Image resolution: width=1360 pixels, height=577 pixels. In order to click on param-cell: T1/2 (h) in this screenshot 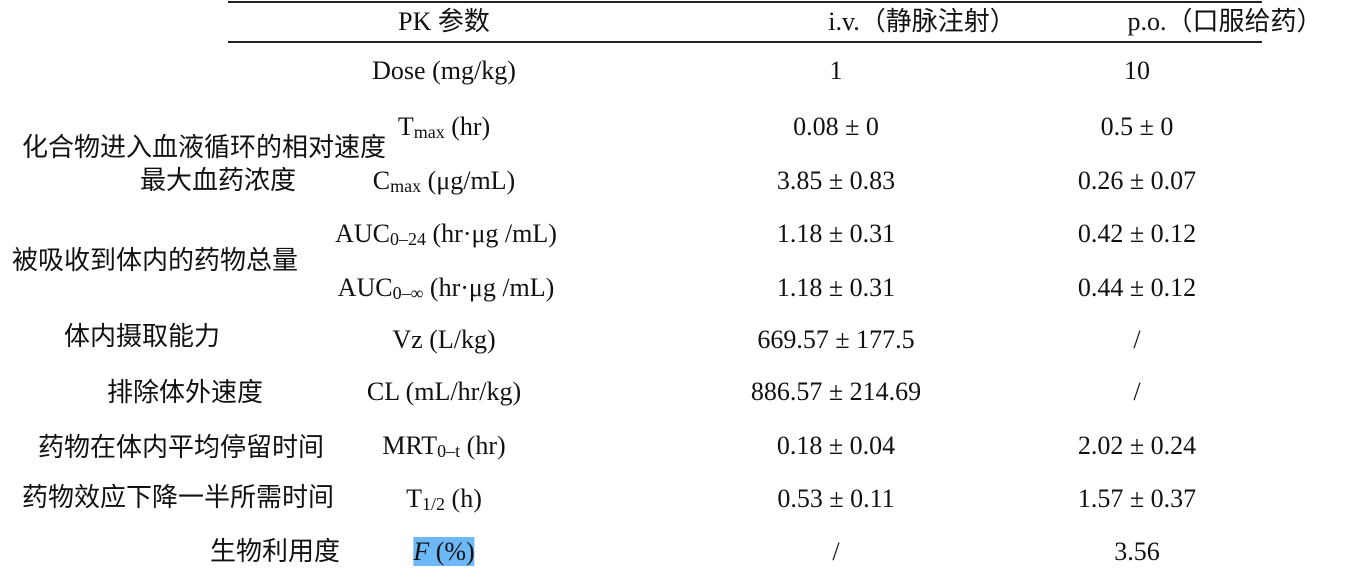, I will do `click(444, 499)`.